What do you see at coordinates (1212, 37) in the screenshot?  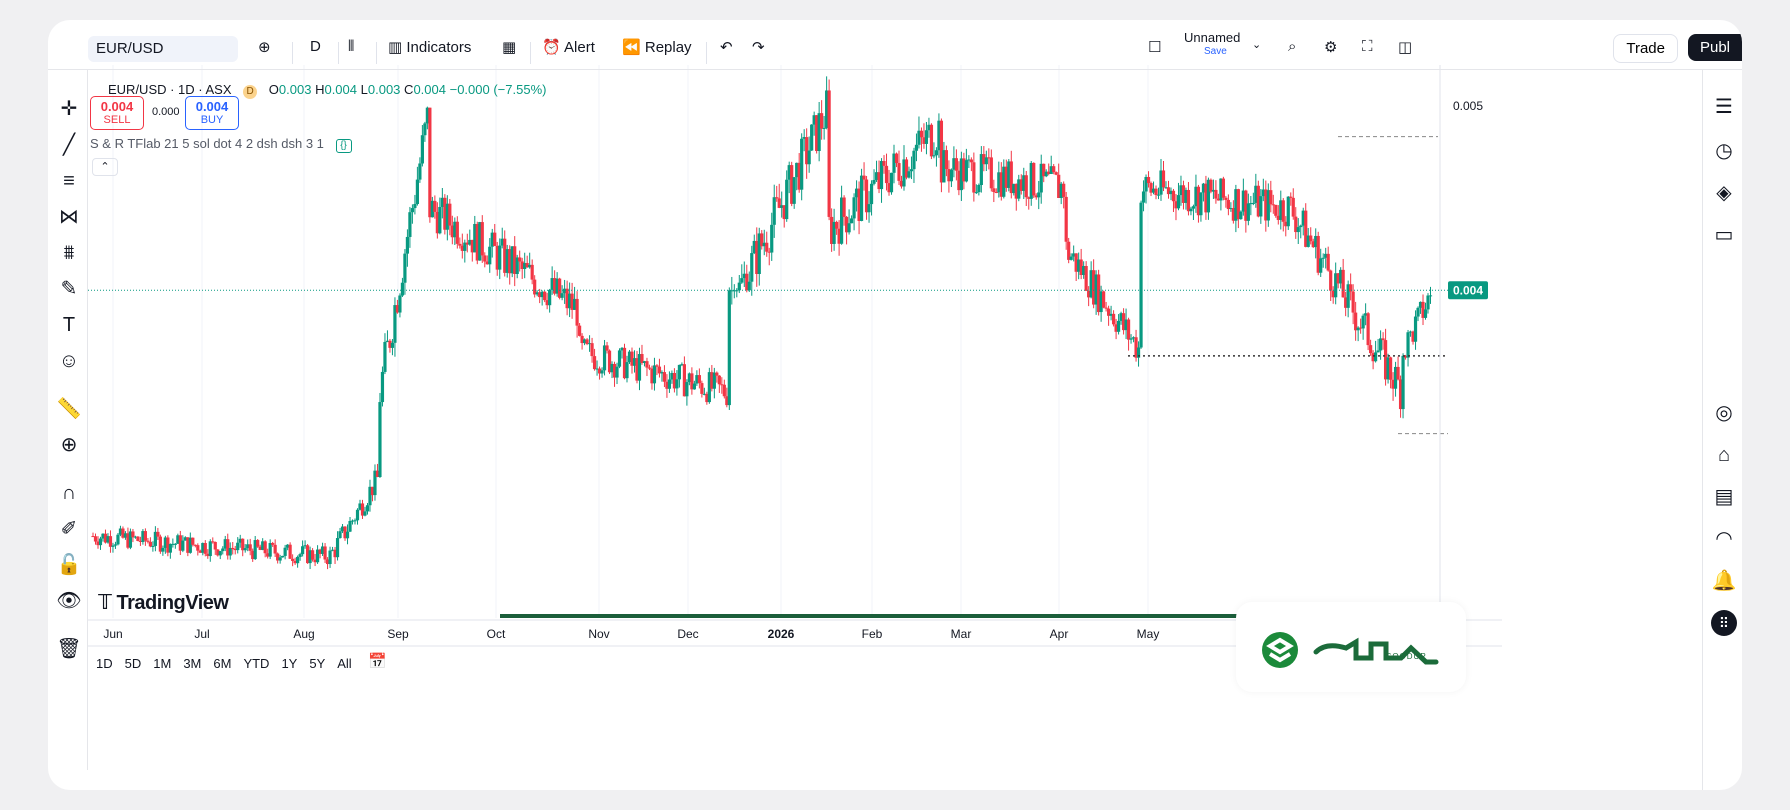 I see `layout-name: Unnamed` at bounding box center [1212, 37].